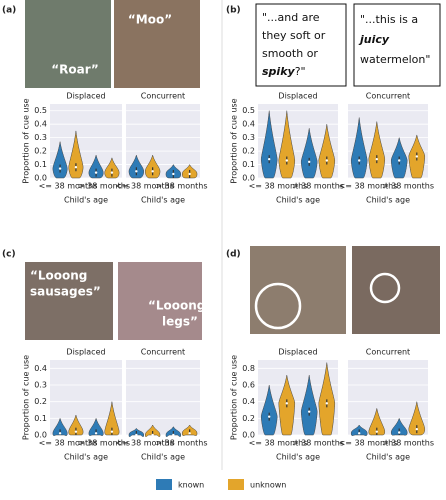 This screenshot has width=446, height=500. What do you see at coordinates (85, 352) in the screenshot?
I see `subplot-title: Displaced` at bounding box center [85, 352].